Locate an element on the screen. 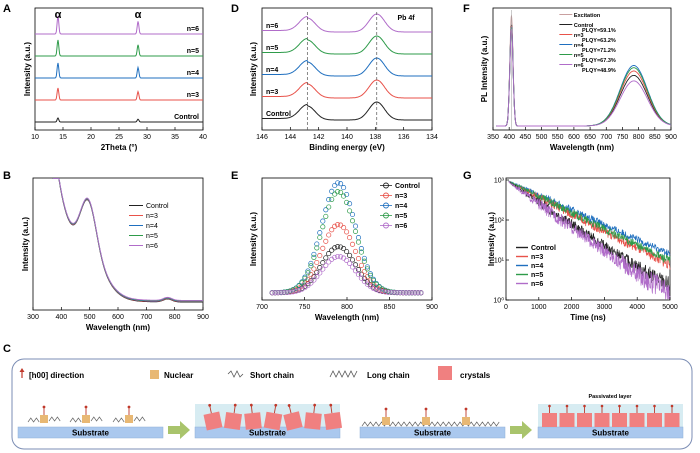 The width and height of the screenshot is (700, 453). trpl-series-n6 is located at coordinates (589, 240).